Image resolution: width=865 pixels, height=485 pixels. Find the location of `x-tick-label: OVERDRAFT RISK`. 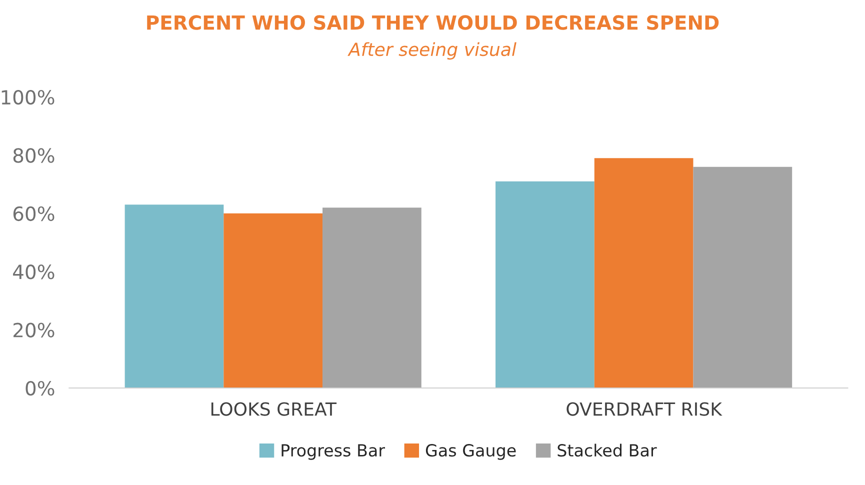

x-tick-label: OVERDRAFT RISK is located at coordinates (644, 409).